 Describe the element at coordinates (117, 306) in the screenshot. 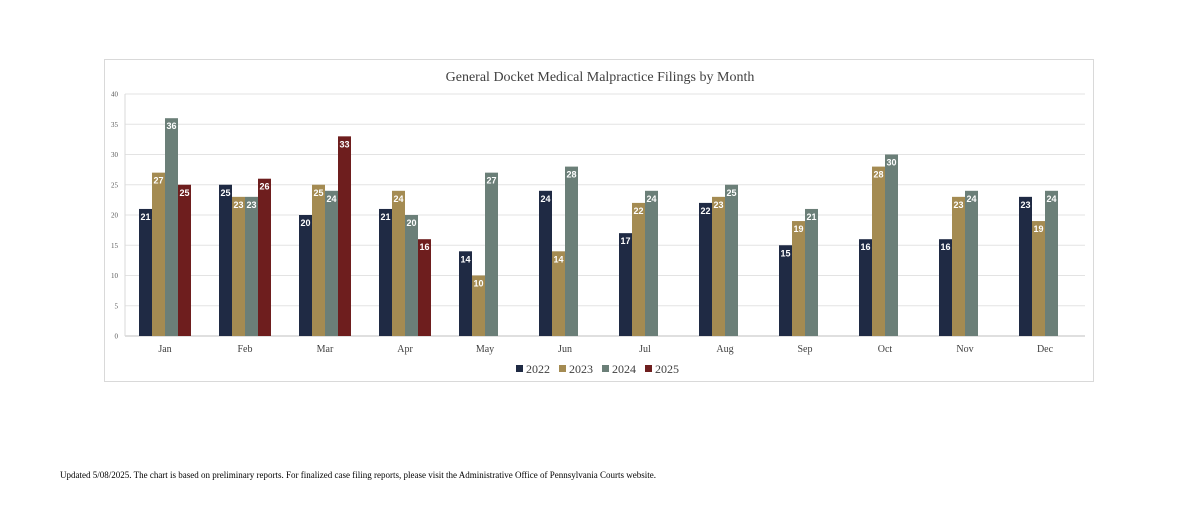

I see `y-tick-label: 5` at that location.